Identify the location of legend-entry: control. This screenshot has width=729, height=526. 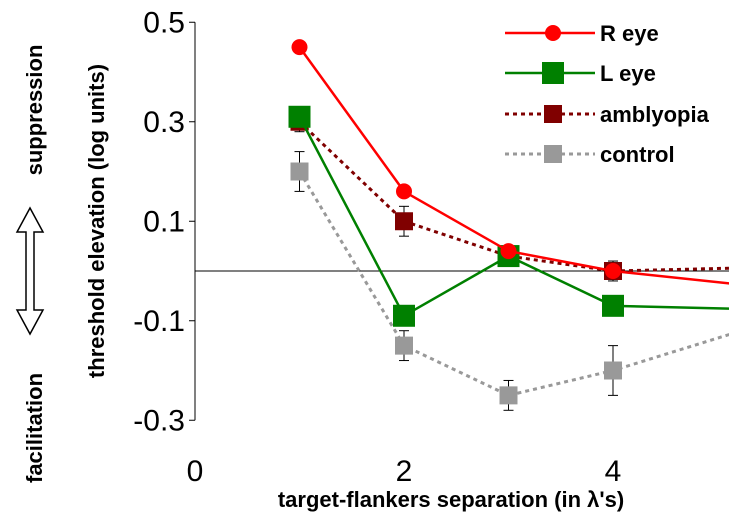
(590, 154).